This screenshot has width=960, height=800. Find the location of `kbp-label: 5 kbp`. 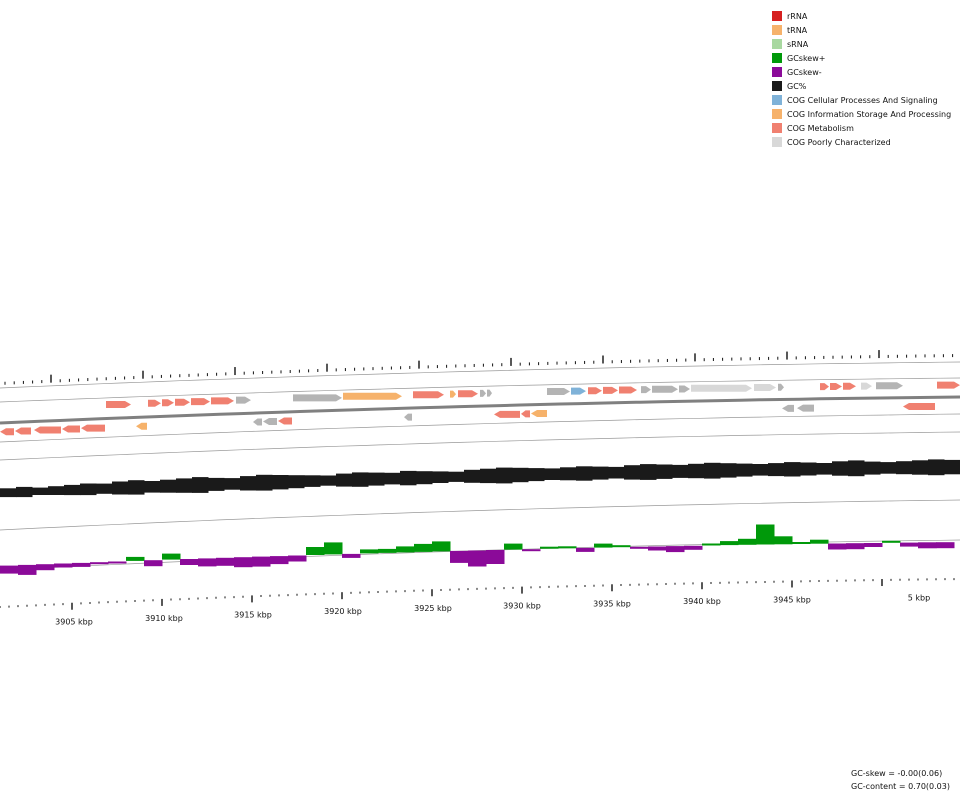

kbp-label: 5 kbp is located at coordinates (919, 598).